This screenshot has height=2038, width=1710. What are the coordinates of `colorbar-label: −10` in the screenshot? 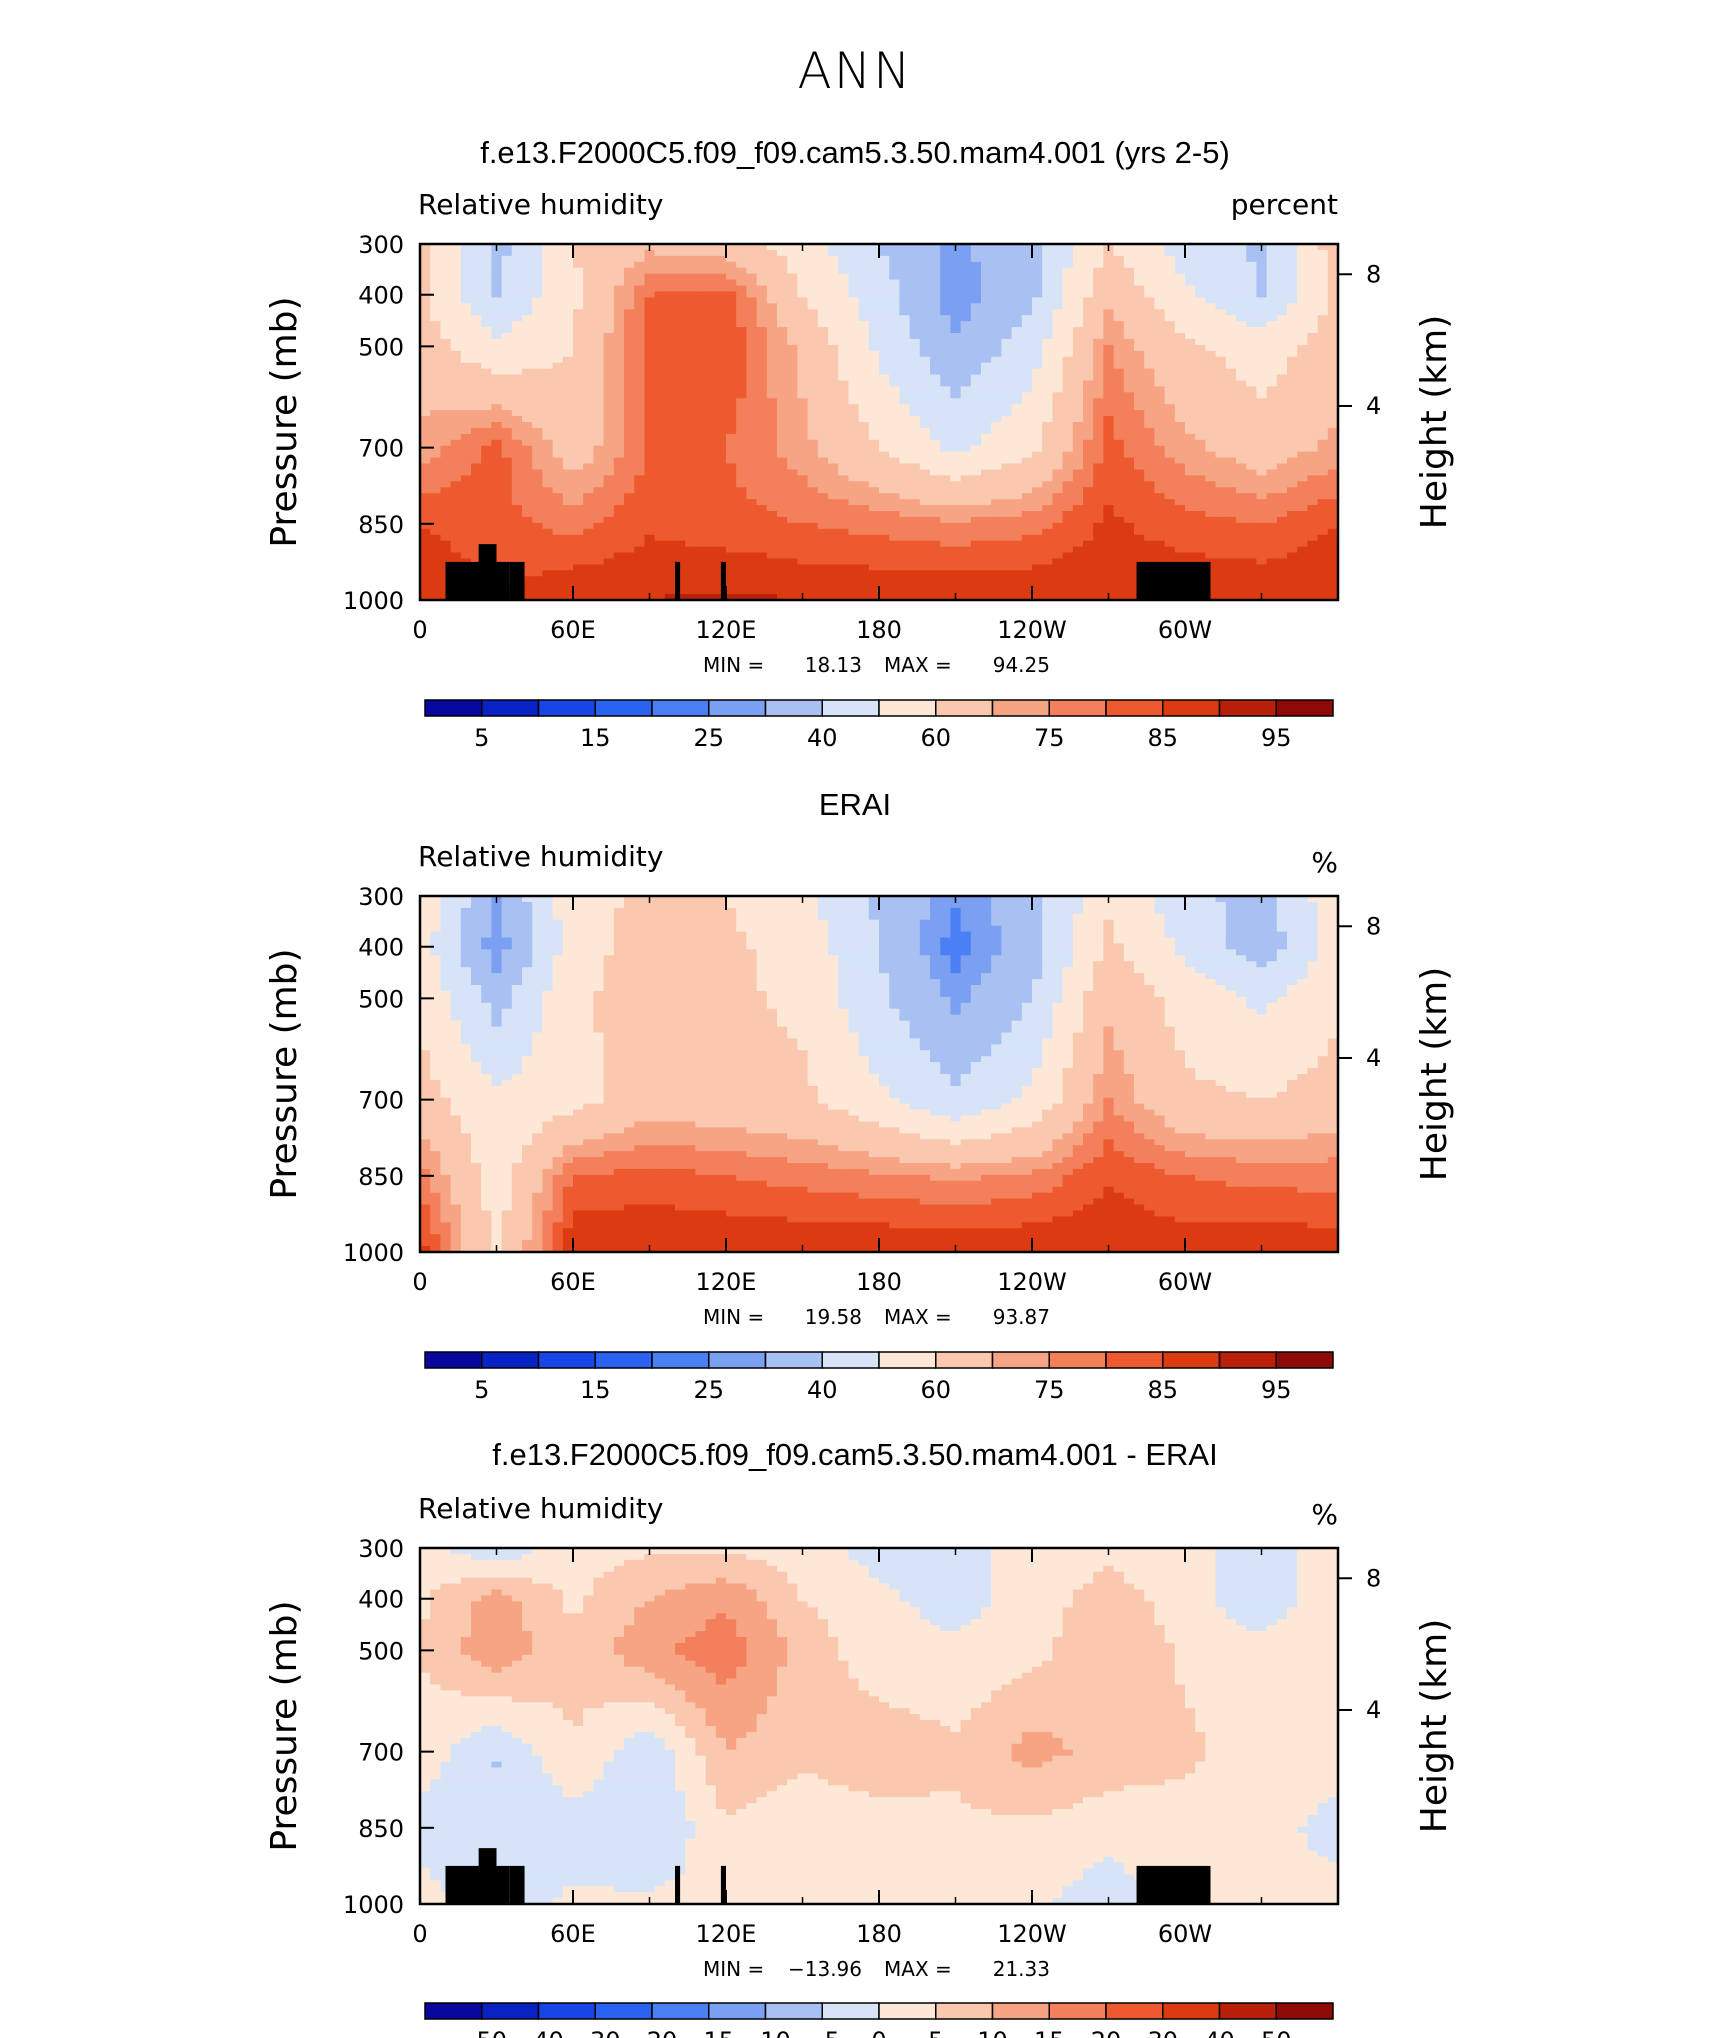 It's located at (765, 2032).